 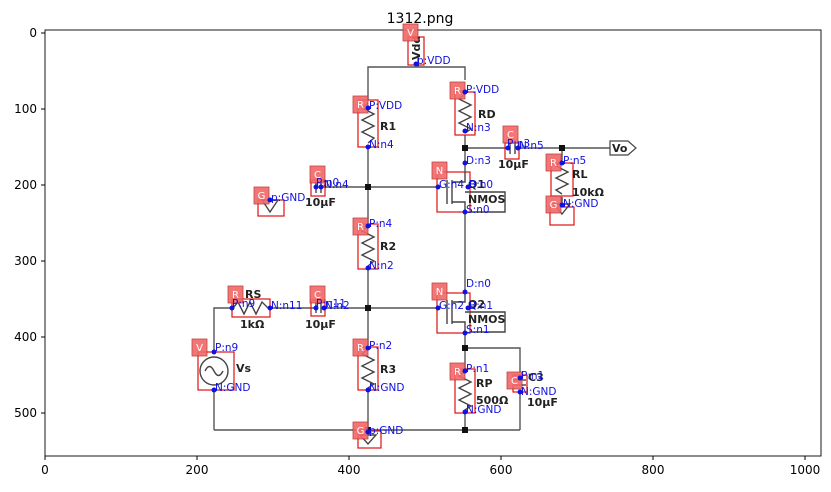 What do you see at coordinates (388, 246) in the screenshot?
I see `component-label: R2` at bounding box center [388, 246].